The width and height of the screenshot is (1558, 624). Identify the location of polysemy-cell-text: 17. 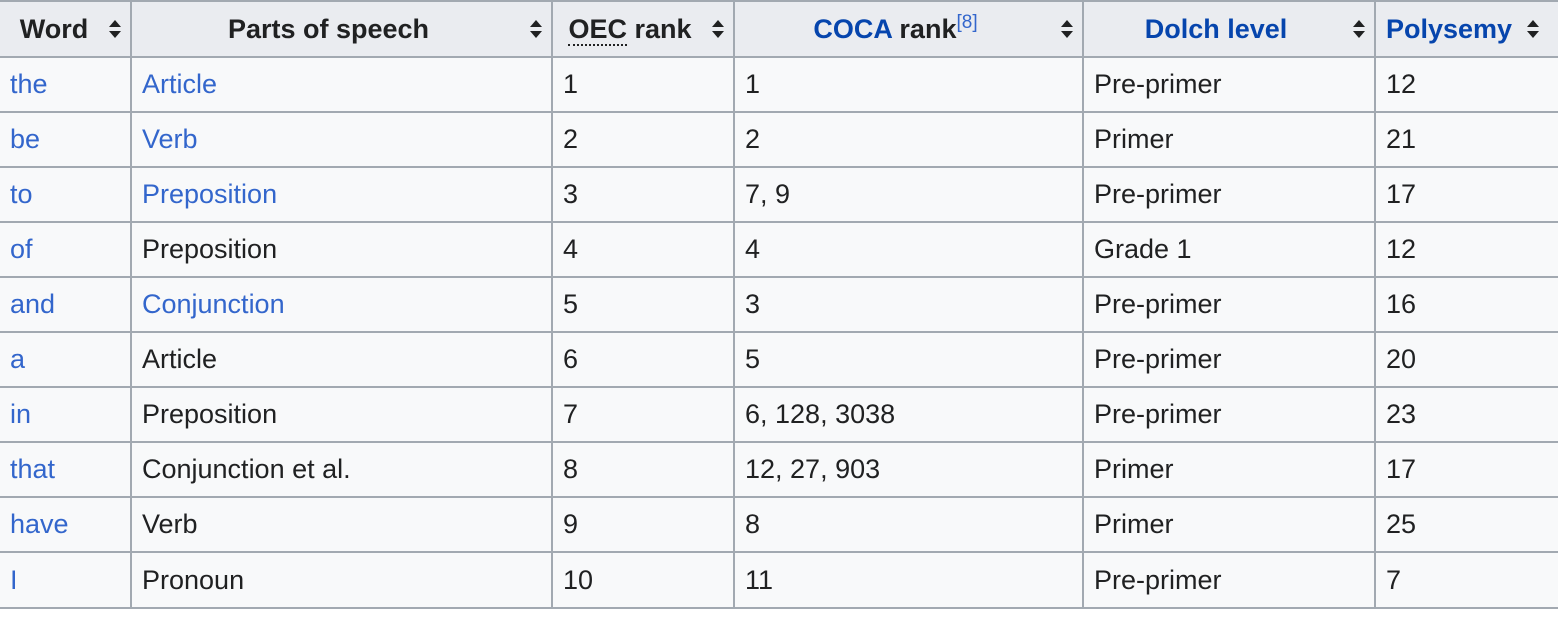
(1401, 194).